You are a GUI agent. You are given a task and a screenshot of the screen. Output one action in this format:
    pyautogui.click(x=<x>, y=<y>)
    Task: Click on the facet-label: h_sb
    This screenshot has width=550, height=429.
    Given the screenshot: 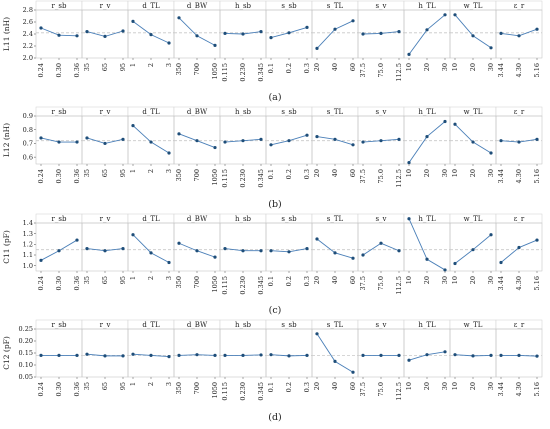 What is the action you would take?
    pyautogui.click(x=243, y=325)
    